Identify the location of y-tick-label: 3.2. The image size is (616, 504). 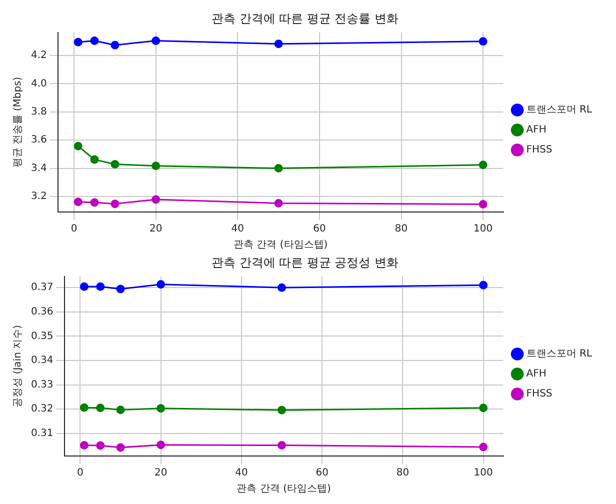
(38, 196).